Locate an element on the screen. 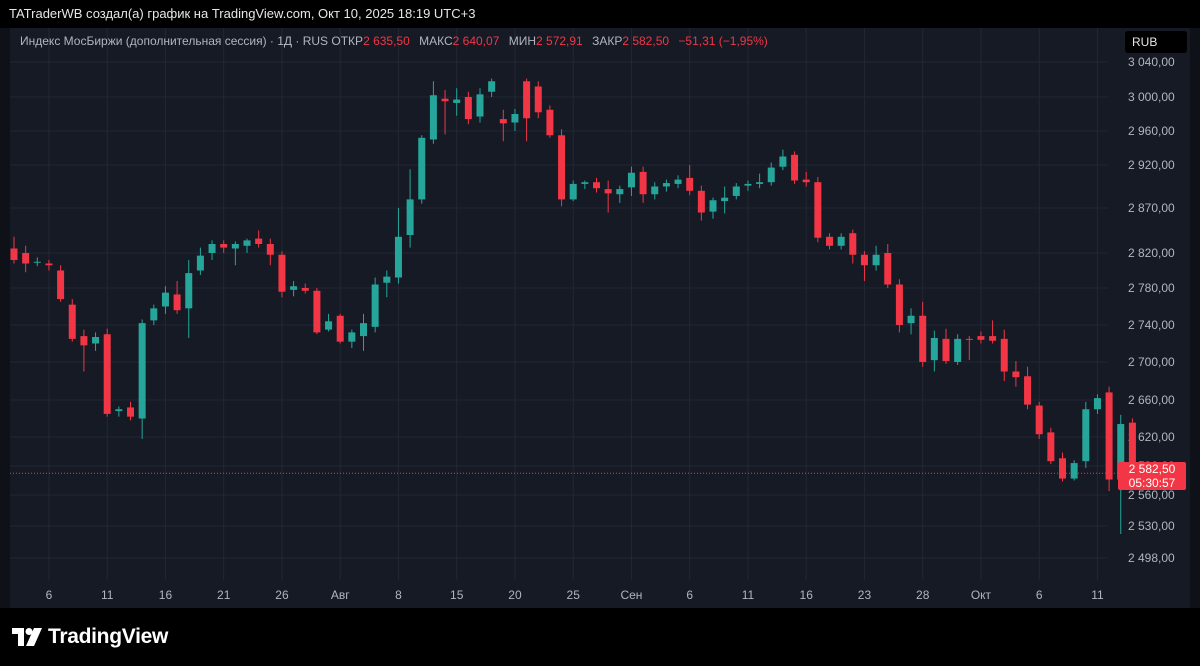  y-tick-label: 3 000,00 is located at coordinates (1151, 97).